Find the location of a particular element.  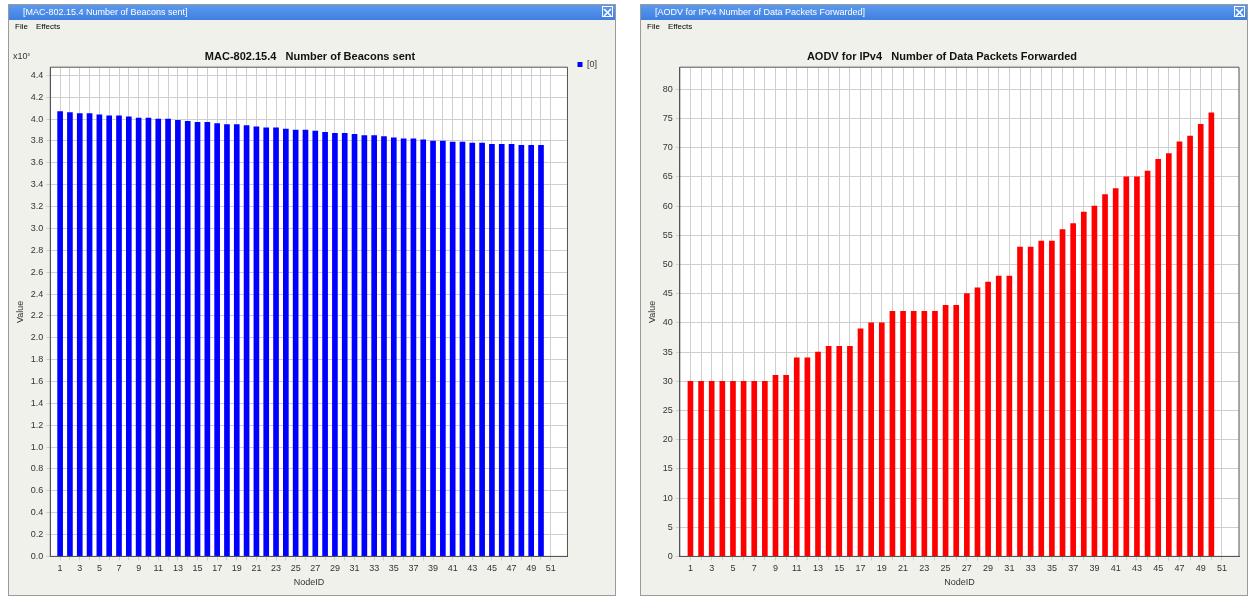

y-tick-label: 1.4 is located at coordinates (37, 402).